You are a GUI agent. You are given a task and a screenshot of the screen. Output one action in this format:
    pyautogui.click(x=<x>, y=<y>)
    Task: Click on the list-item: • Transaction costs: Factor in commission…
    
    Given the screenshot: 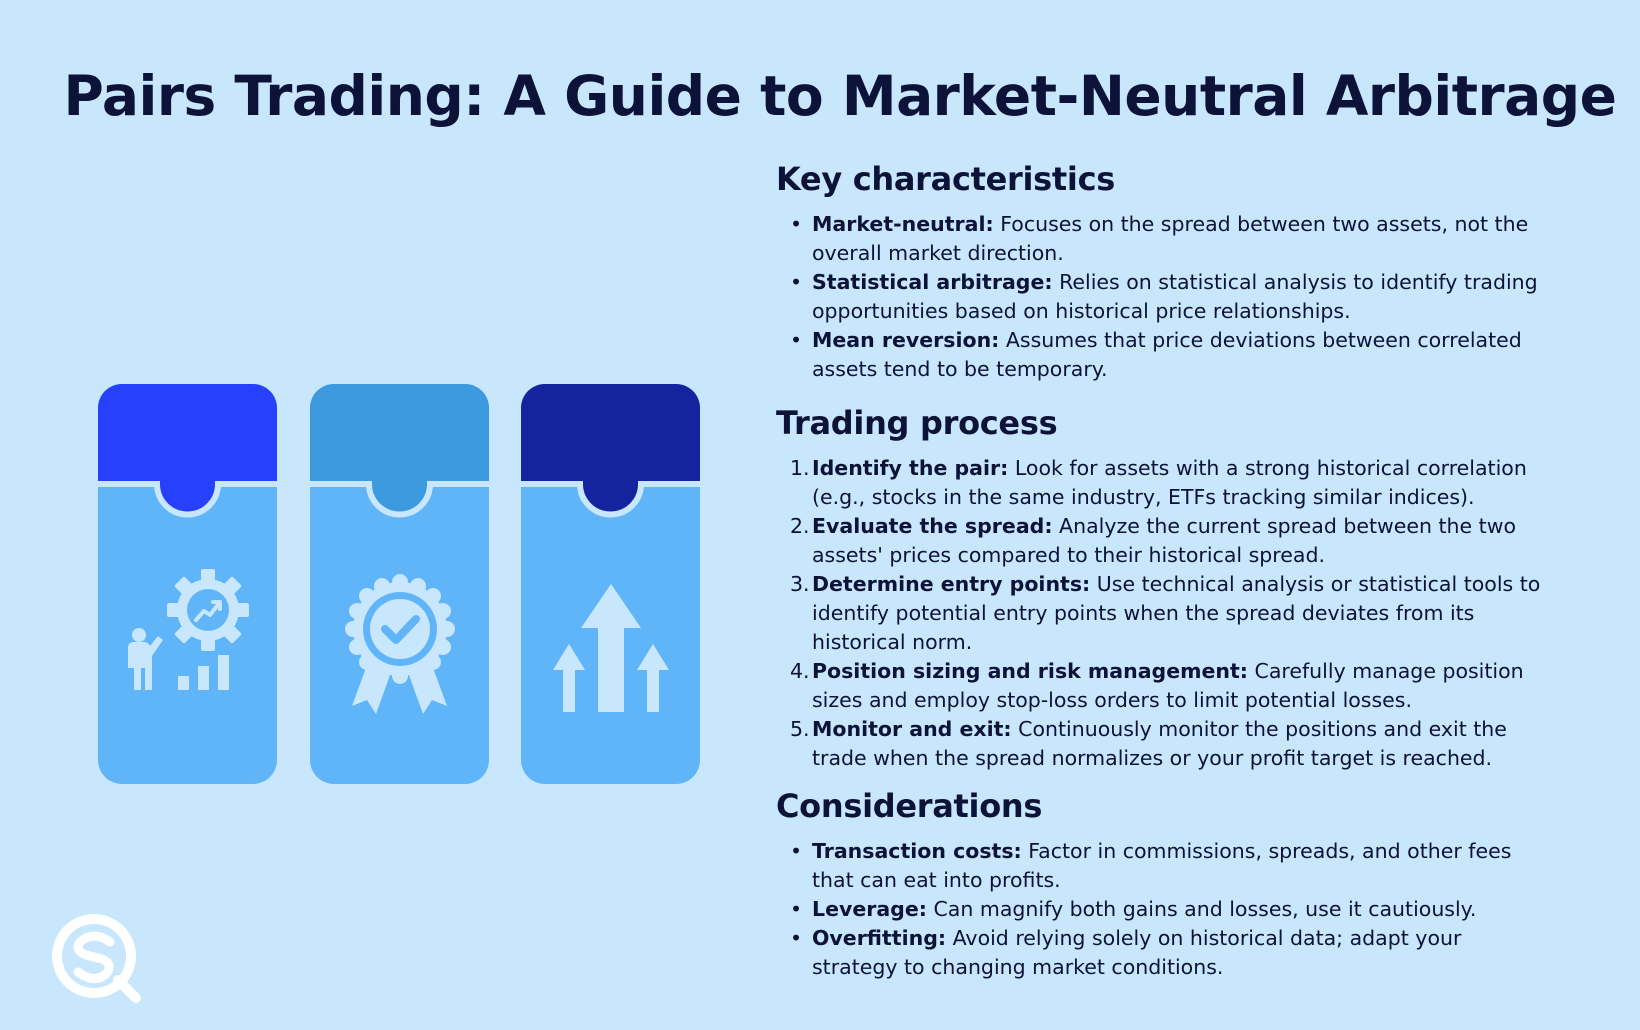 What is the action you would take?
    pyautogui.click(x=1161, y=866)
    